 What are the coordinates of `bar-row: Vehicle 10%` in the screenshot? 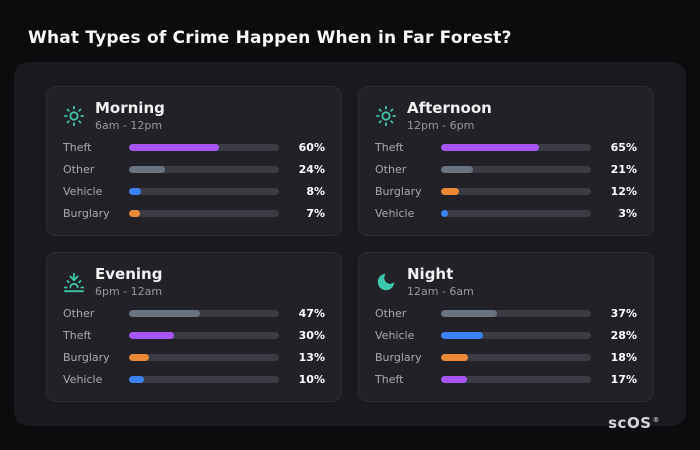 It's located at (194, 379).